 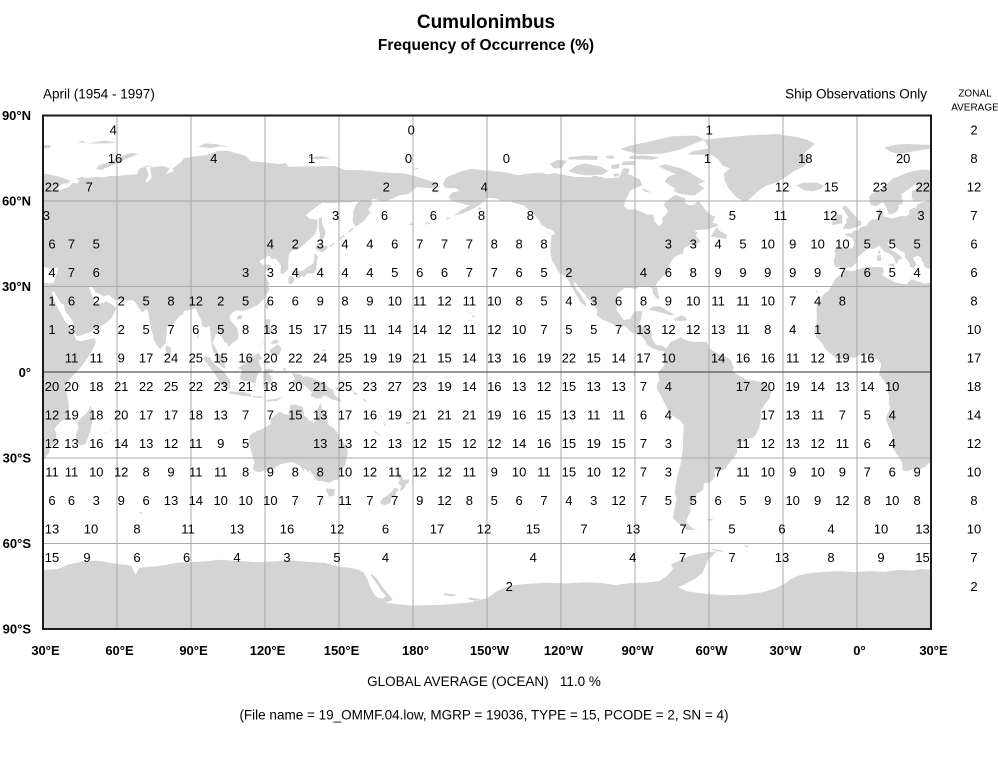 I want to click on svg-text: 30°S, so click(x=17, y=457).